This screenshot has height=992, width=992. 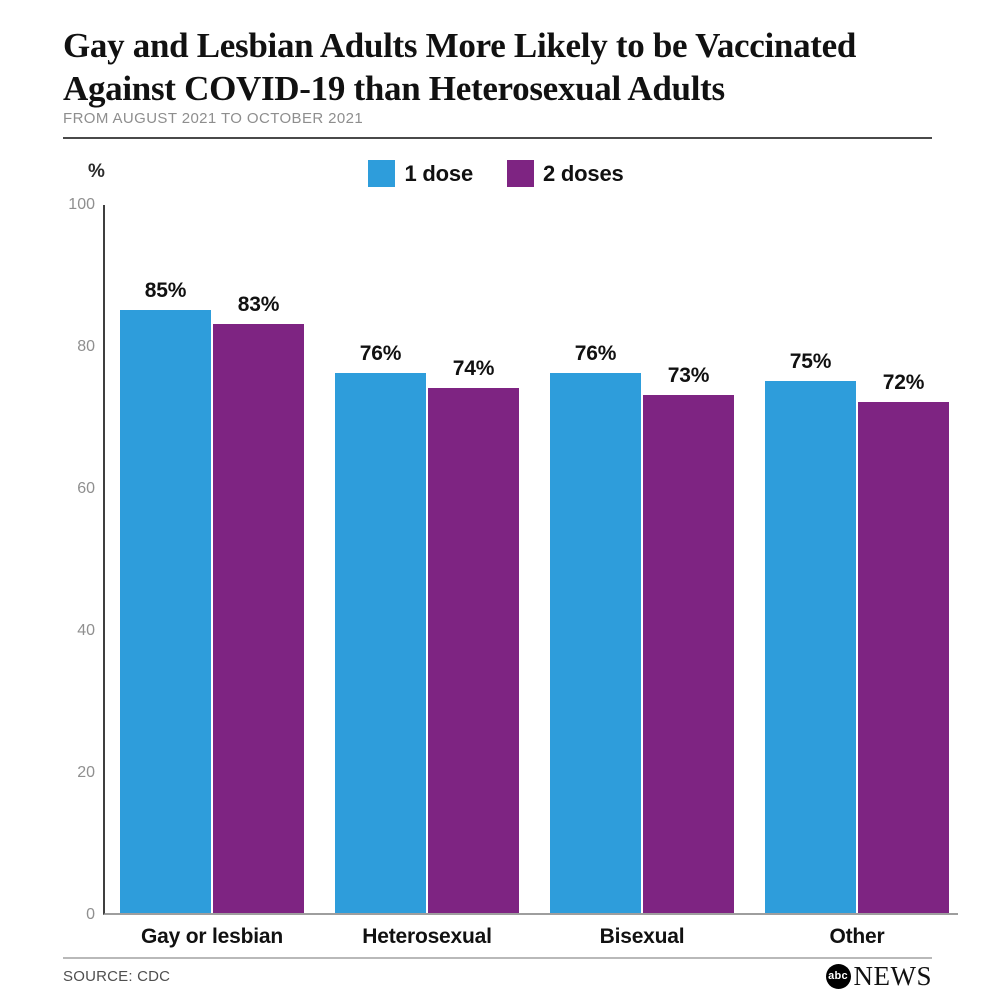 I want to click on legend-item-1-dose: 1 dose, so click(x=420, y=173).